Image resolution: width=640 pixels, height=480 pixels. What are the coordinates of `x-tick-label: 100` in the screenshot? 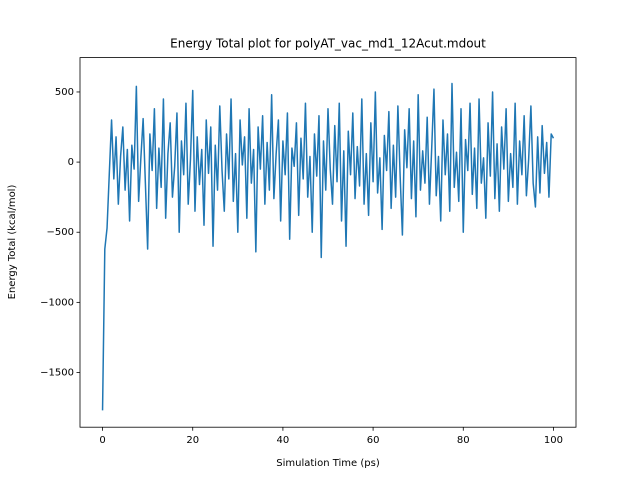 It's located at (553, 440).